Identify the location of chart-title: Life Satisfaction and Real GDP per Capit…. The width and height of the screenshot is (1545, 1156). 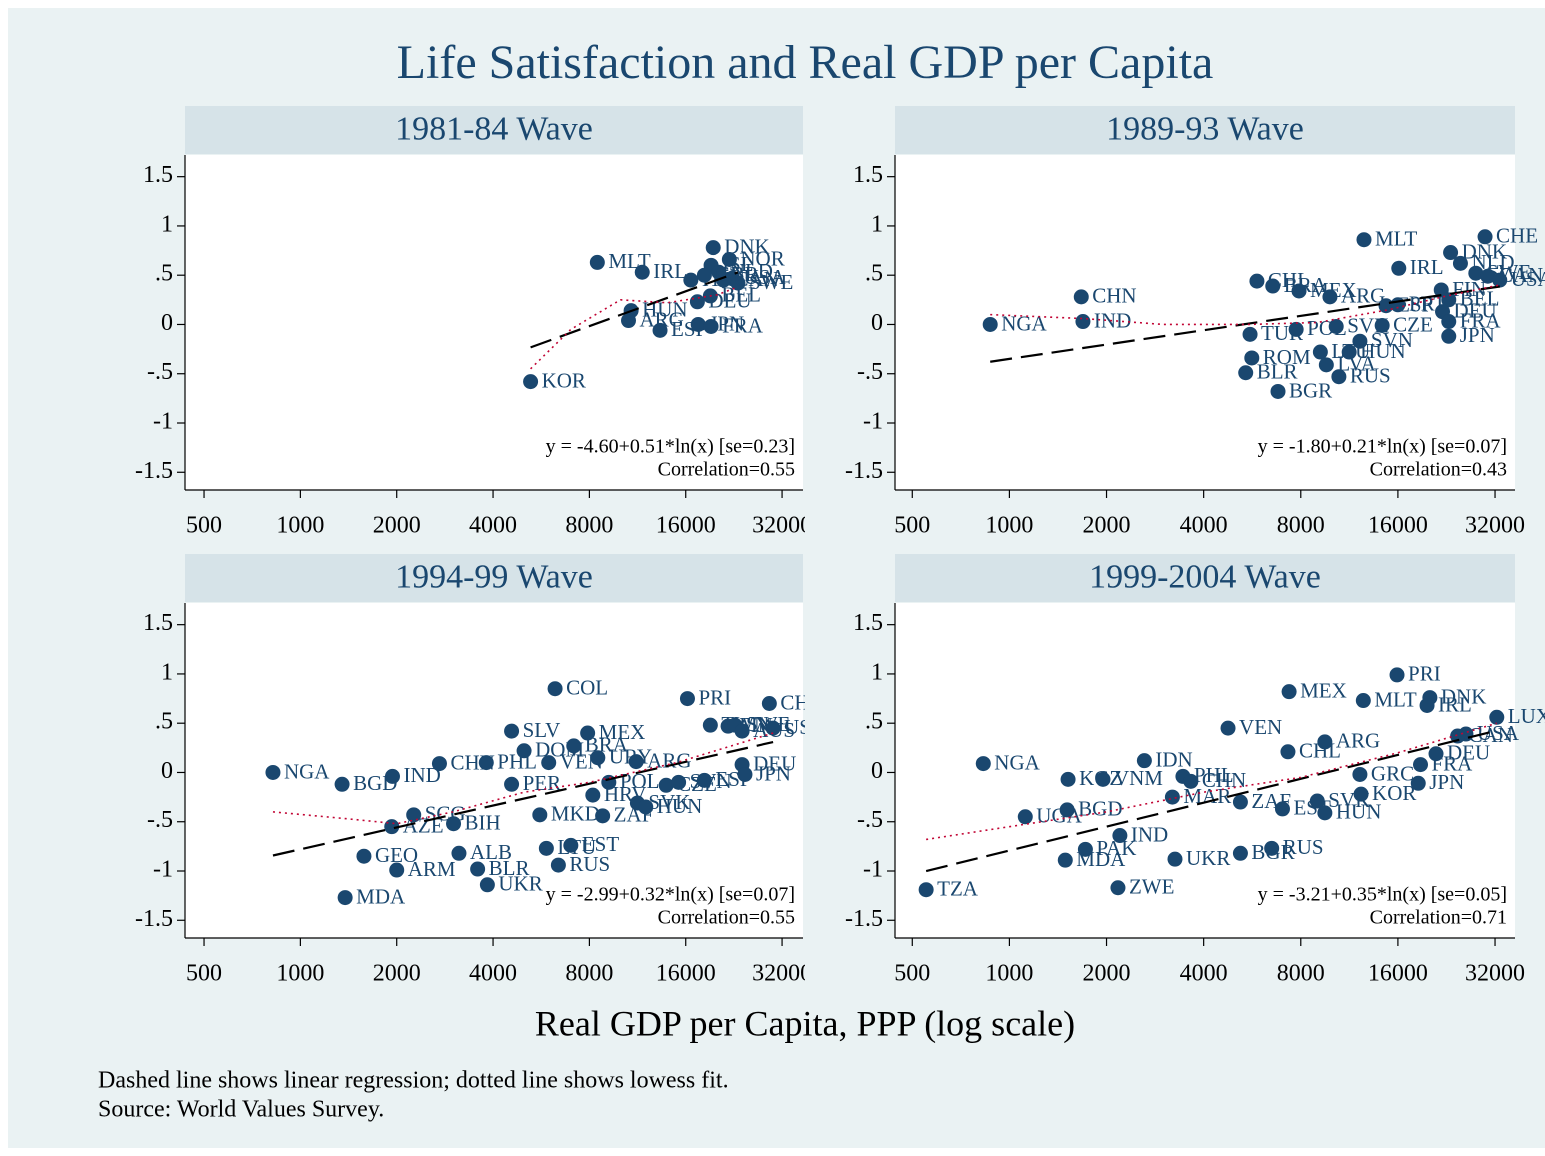
(805, 62).